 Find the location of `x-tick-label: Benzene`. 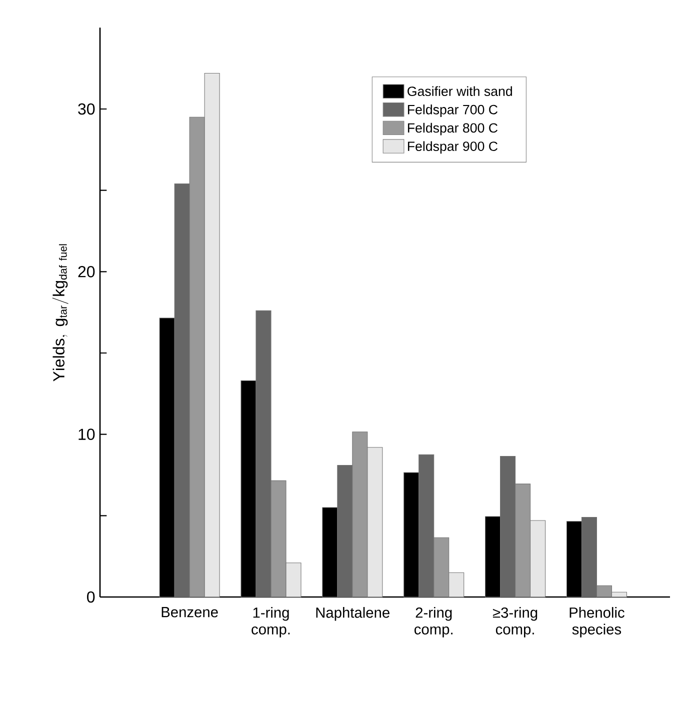

x-tick-label: Benzene is located at coordinates (190, 612).